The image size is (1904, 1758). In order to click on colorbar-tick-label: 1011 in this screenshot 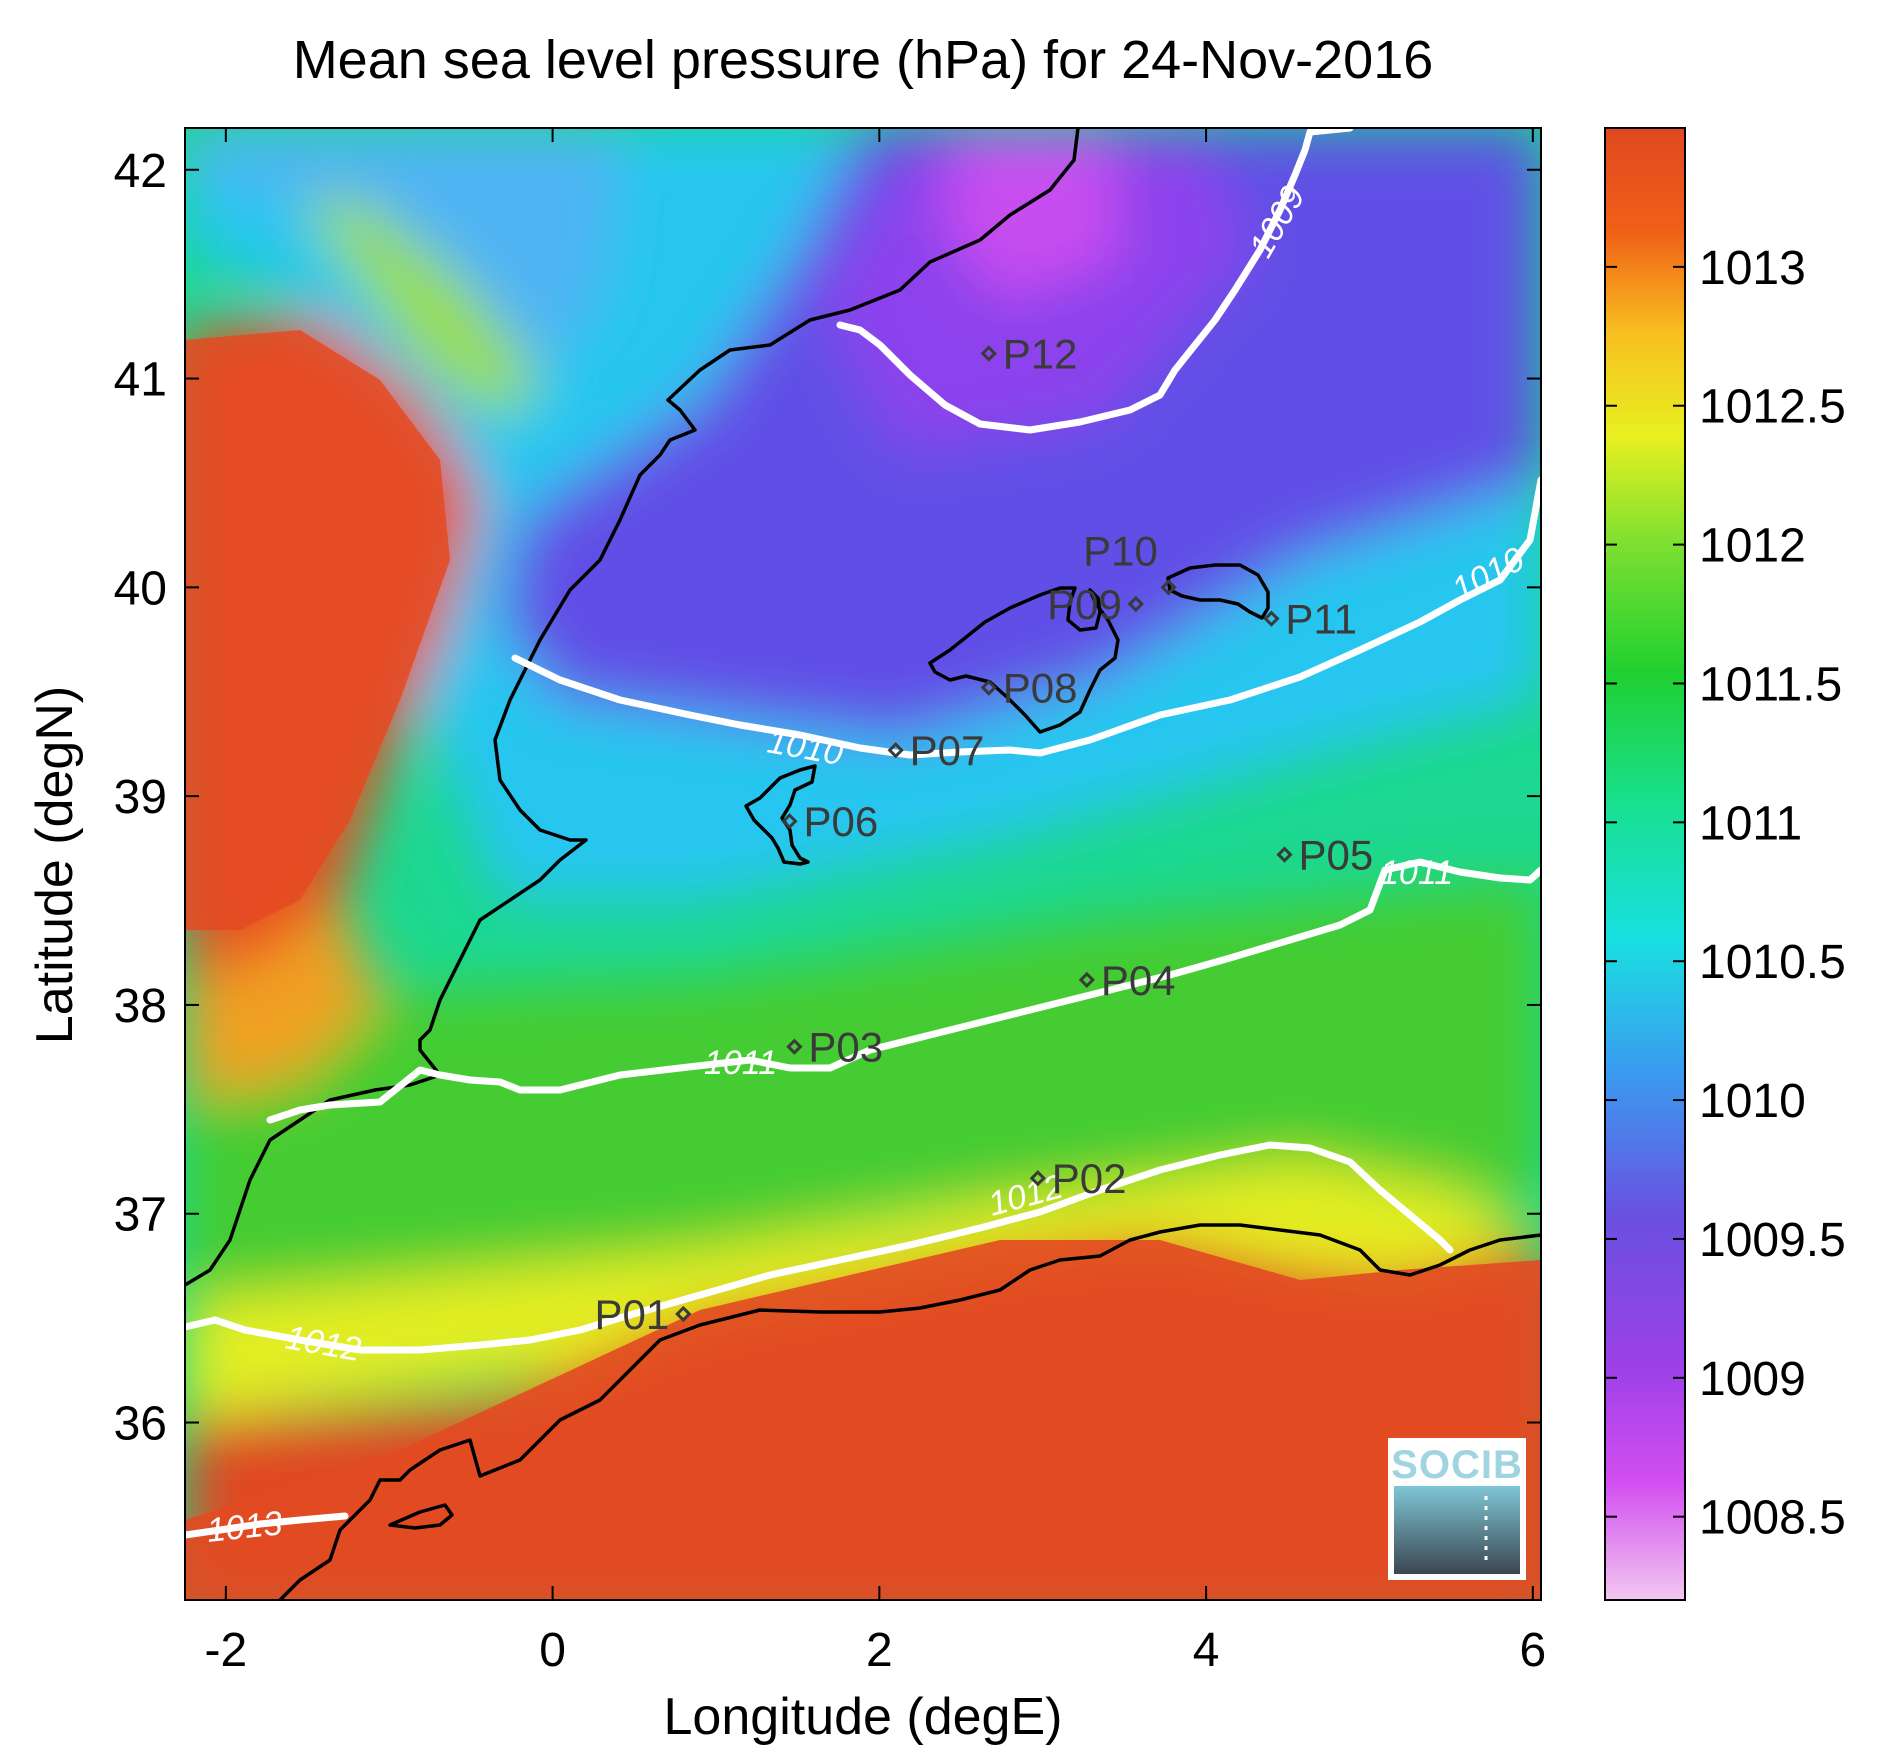, I will do `click(1750, 823)`.